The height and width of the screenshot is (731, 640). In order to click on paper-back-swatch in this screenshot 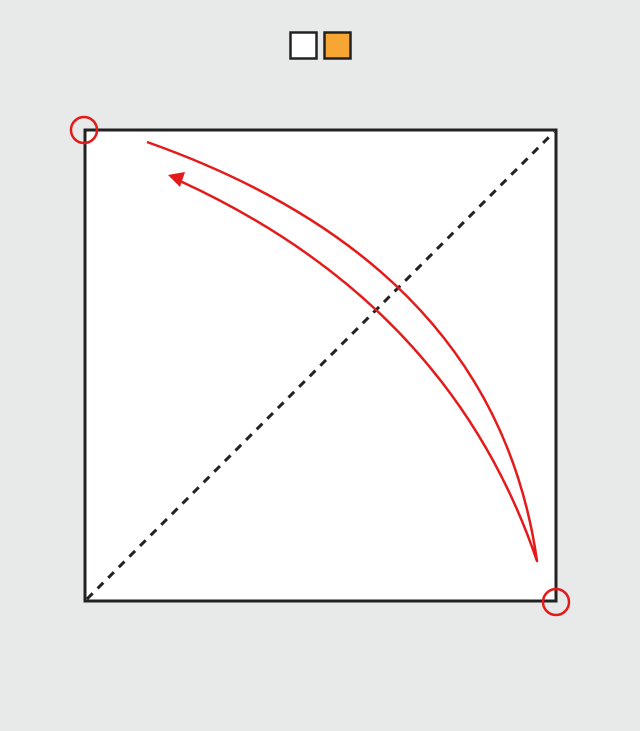, I will do `click(337, 45)`.